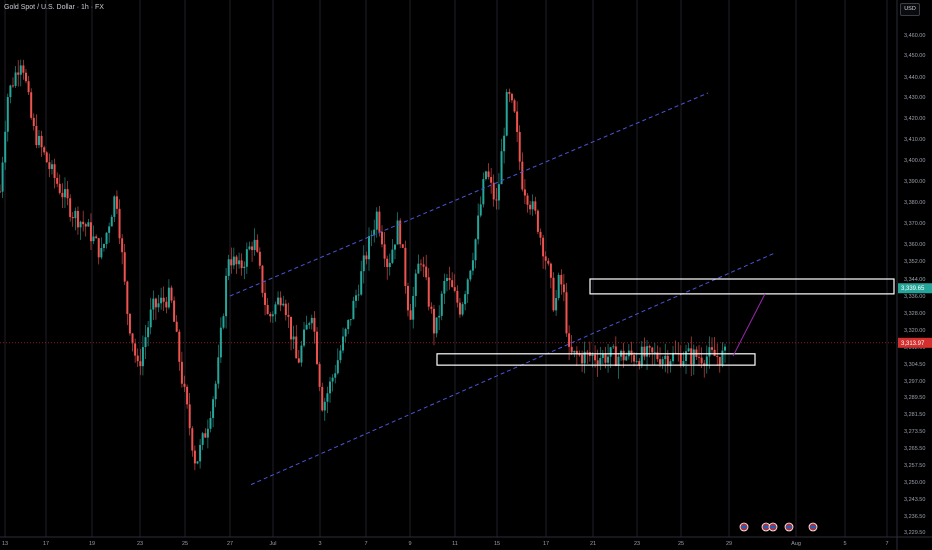 The image size is (932, 550). I want to click on flag-band, so click(813, 527).